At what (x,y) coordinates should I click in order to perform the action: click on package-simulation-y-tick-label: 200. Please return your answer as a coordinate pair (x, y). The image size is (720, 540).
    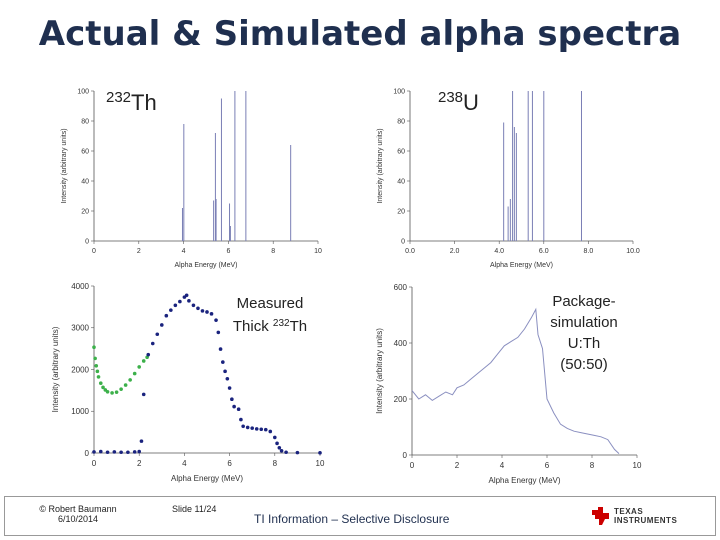
    Looking at the image, I should click on (401, 399).